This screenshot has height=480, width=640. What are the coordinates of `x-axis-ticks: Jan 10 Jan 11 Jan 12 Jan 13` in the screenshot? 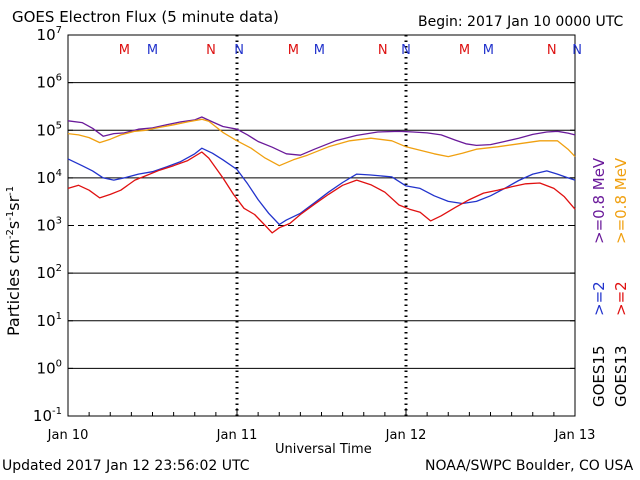 It's located at (321, 425).